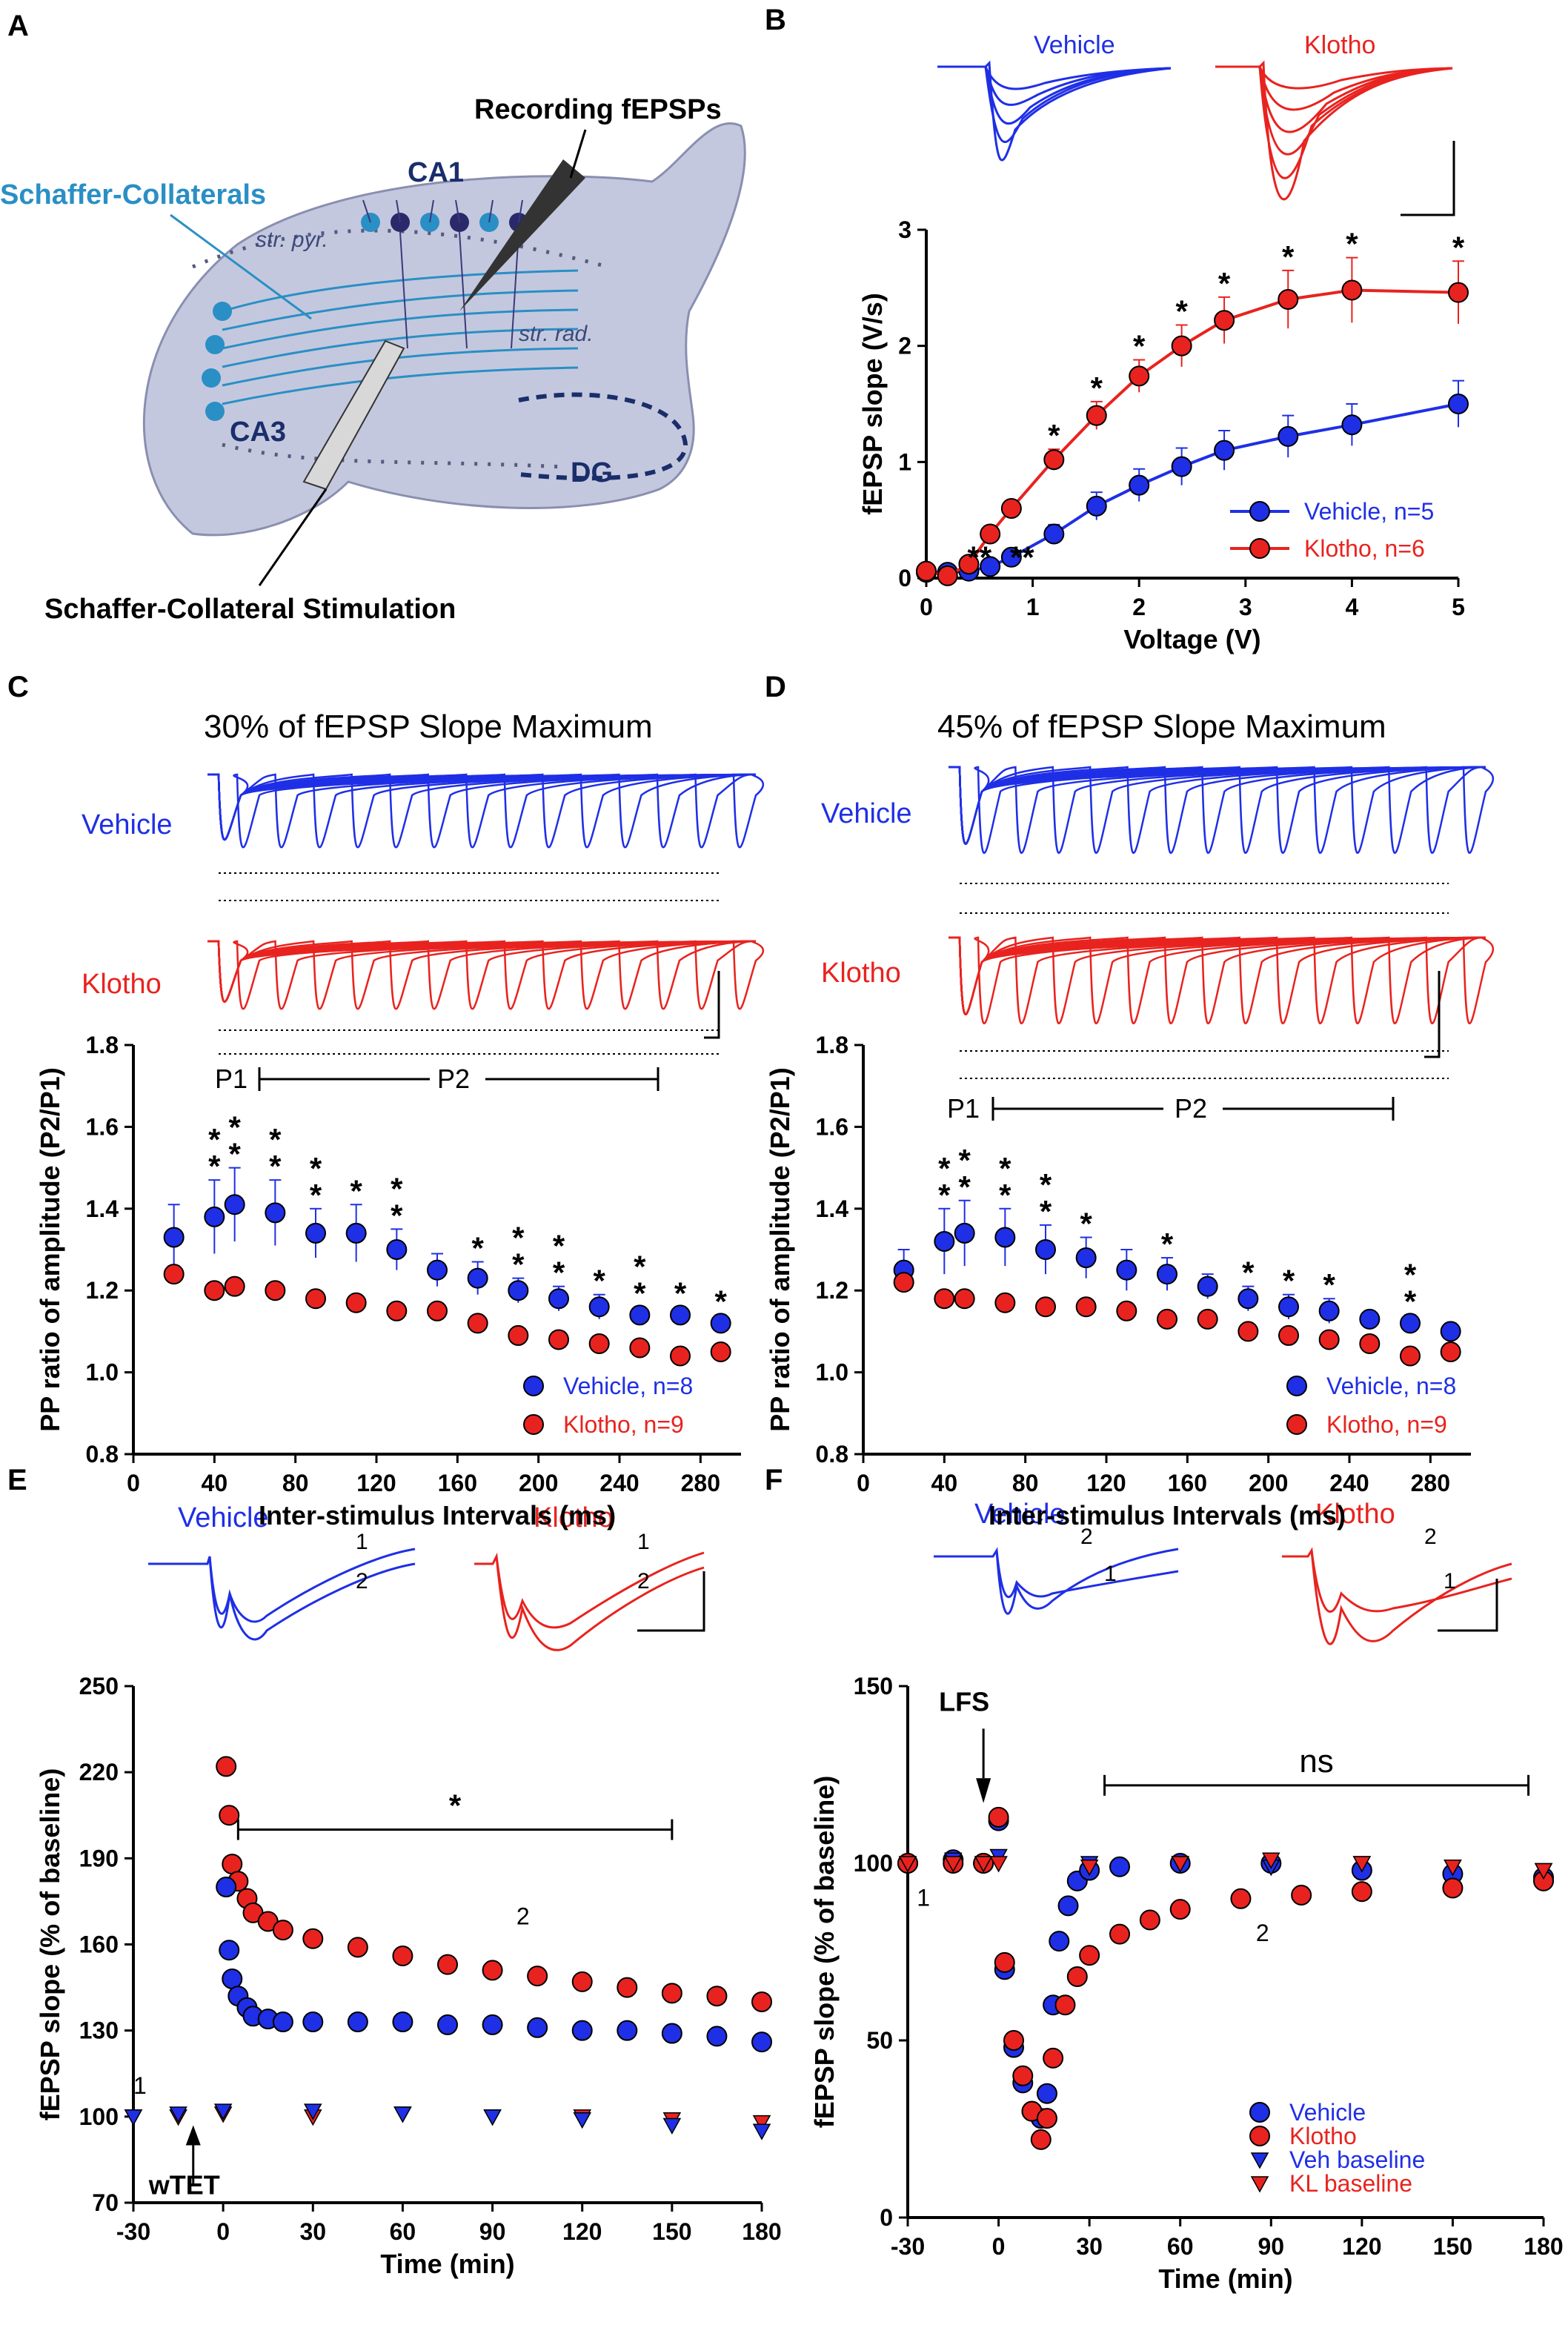 Image resolution: width=1568 pixels, height=2325 pixels. I want to click on trace-f-num2b: 2, so click(1430, 1537).